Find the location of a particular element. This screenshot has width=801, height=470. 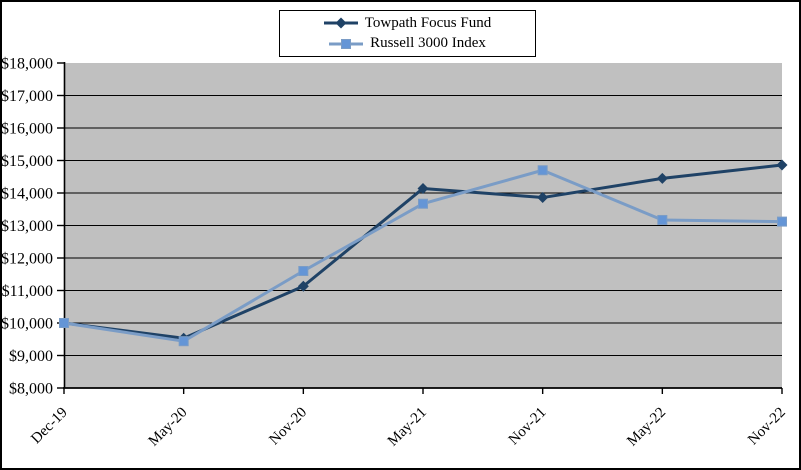

y-tick-label: $18,000 is located at coordinates (27, 64).